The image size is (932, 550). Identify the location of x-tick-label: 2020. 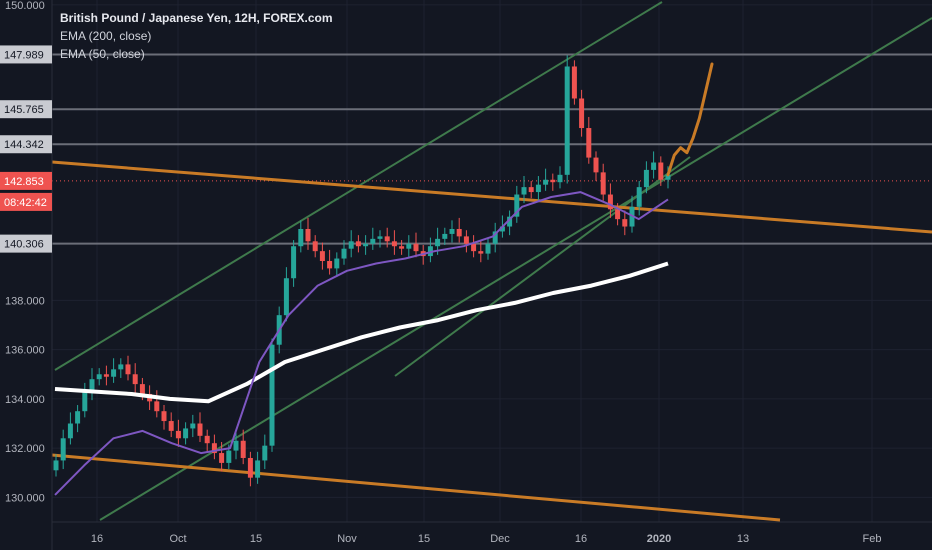
(659, 539).